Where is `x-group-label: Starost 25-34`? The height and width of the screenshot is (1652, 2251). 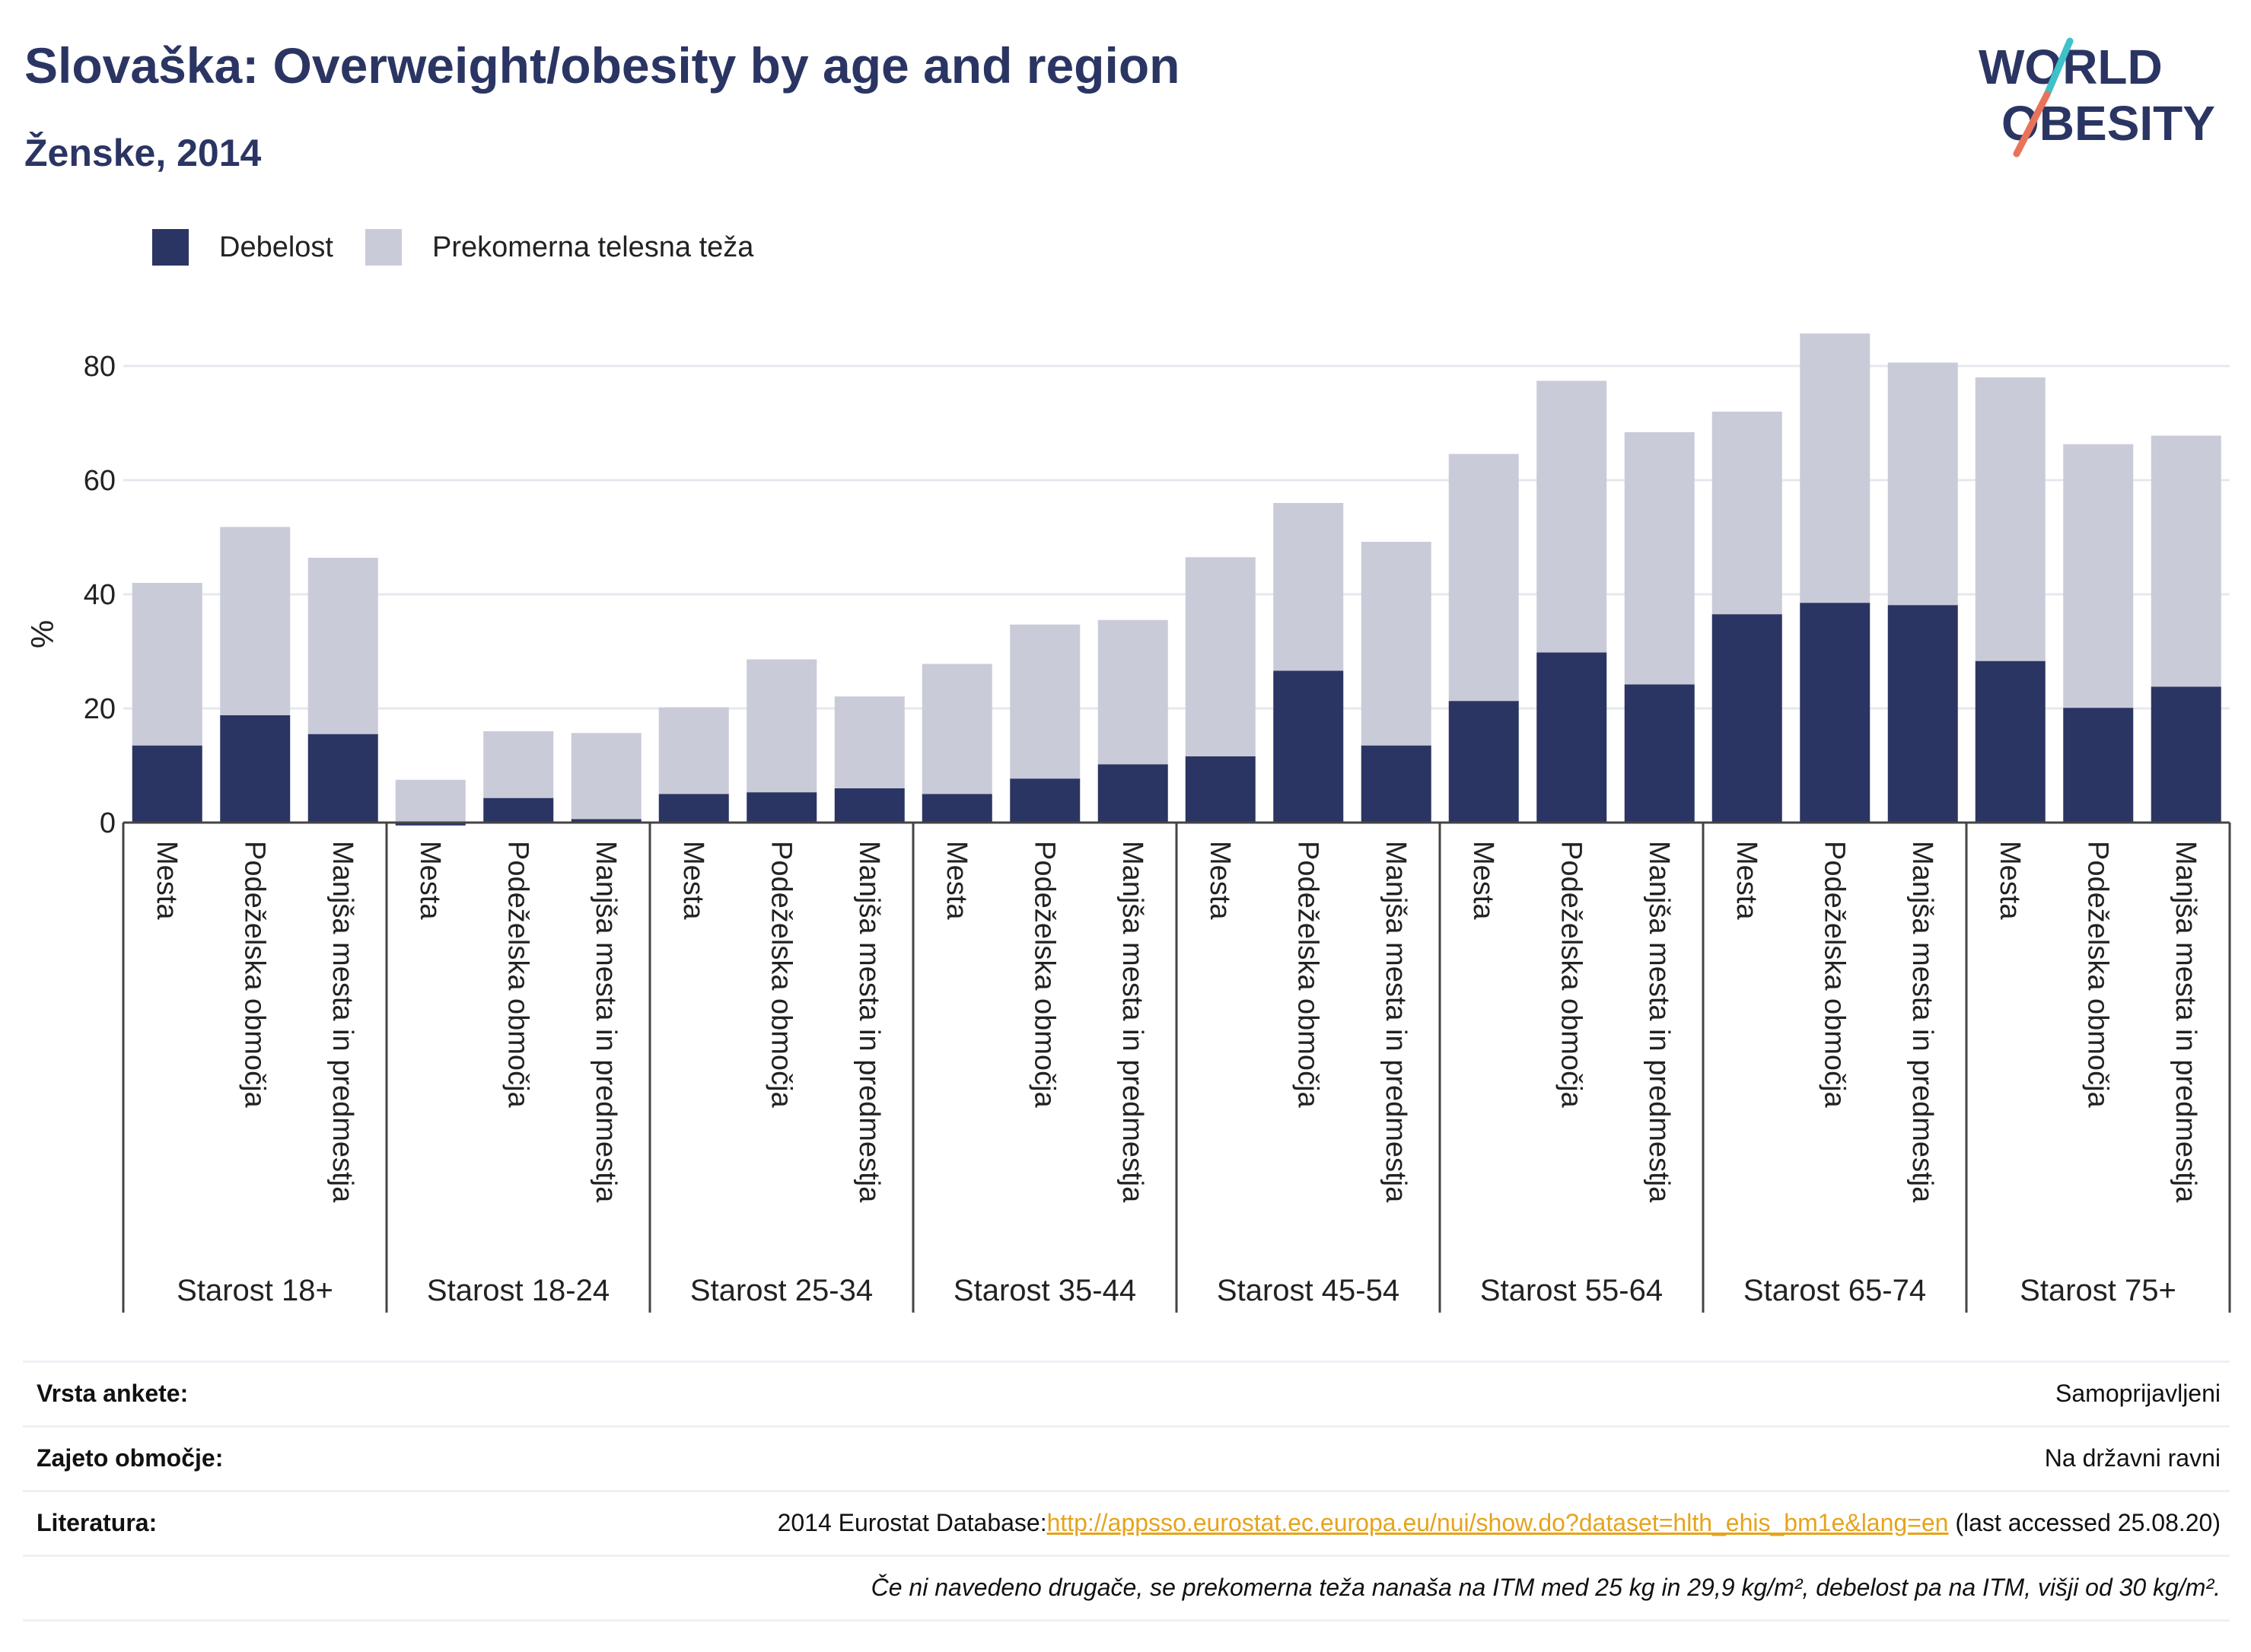 x-group-label: Starost 25-34 is located at coordinates (781, 1290).